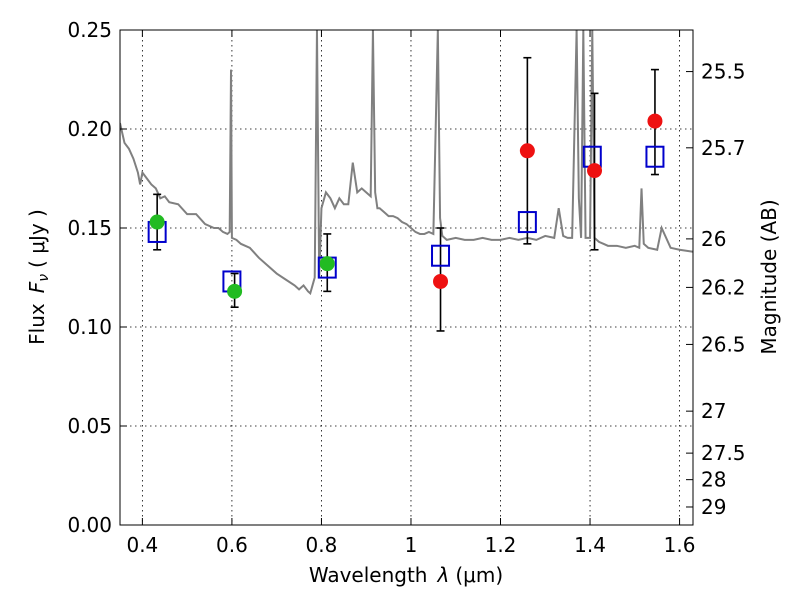 The image size is (800, 600). I want to click on y2-tick-label: 28, so click(713, 480).